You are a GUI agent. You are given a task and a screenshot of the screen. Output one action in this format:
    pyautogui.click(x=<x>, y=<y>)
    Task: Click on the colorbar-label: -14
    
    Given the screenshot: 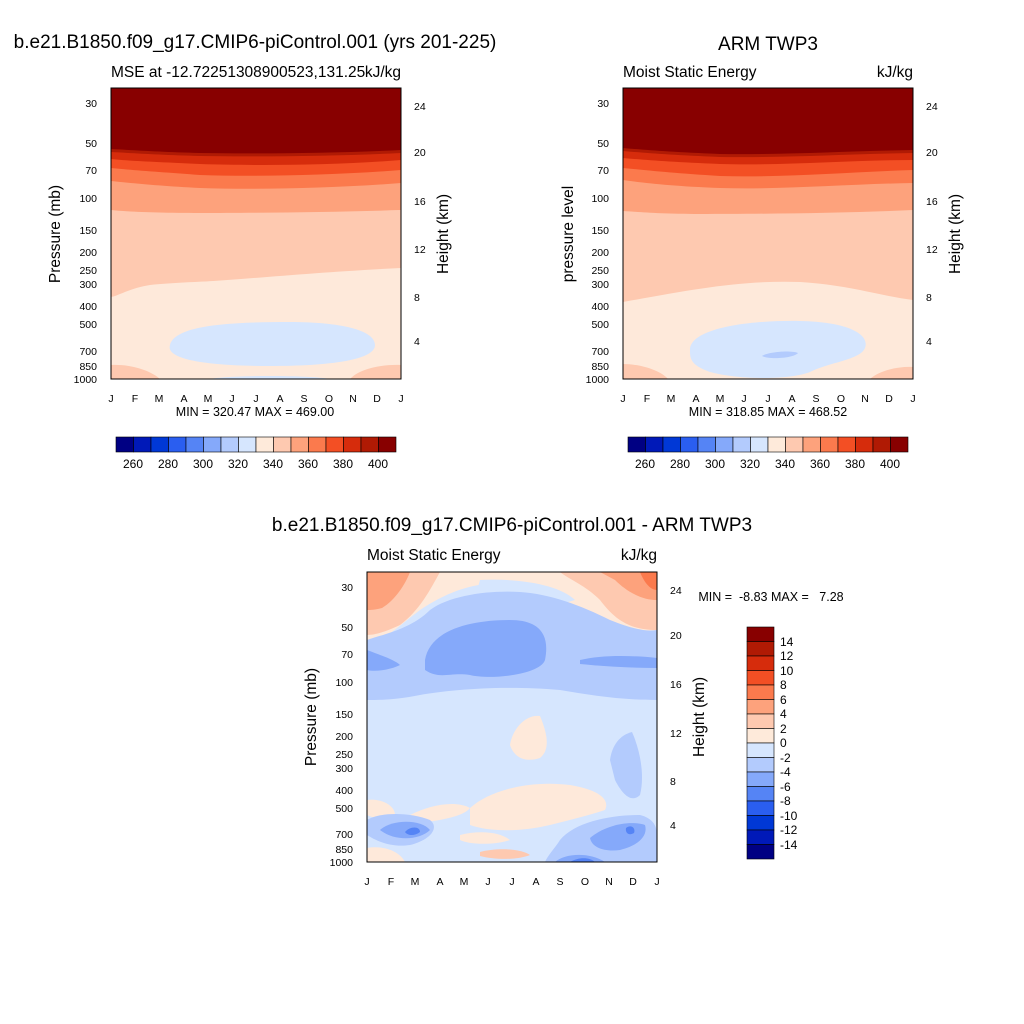 What is the action you would take?
    pyautogui.click(x=789, y=845)
    